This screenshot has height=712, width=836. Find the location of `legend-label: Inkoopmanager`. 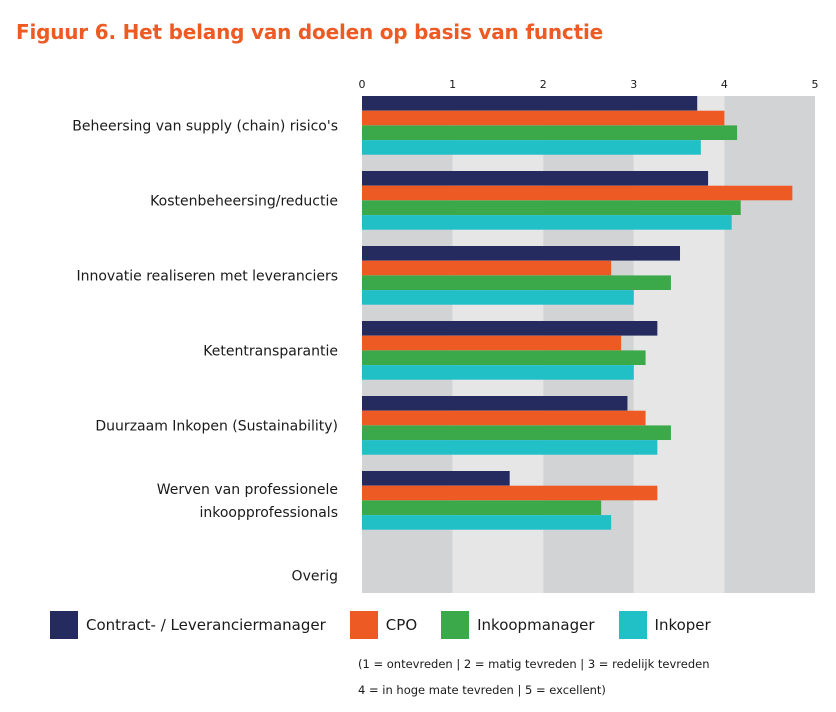

legend-label: Inkoopmanager is located at coordinates (536, 625).